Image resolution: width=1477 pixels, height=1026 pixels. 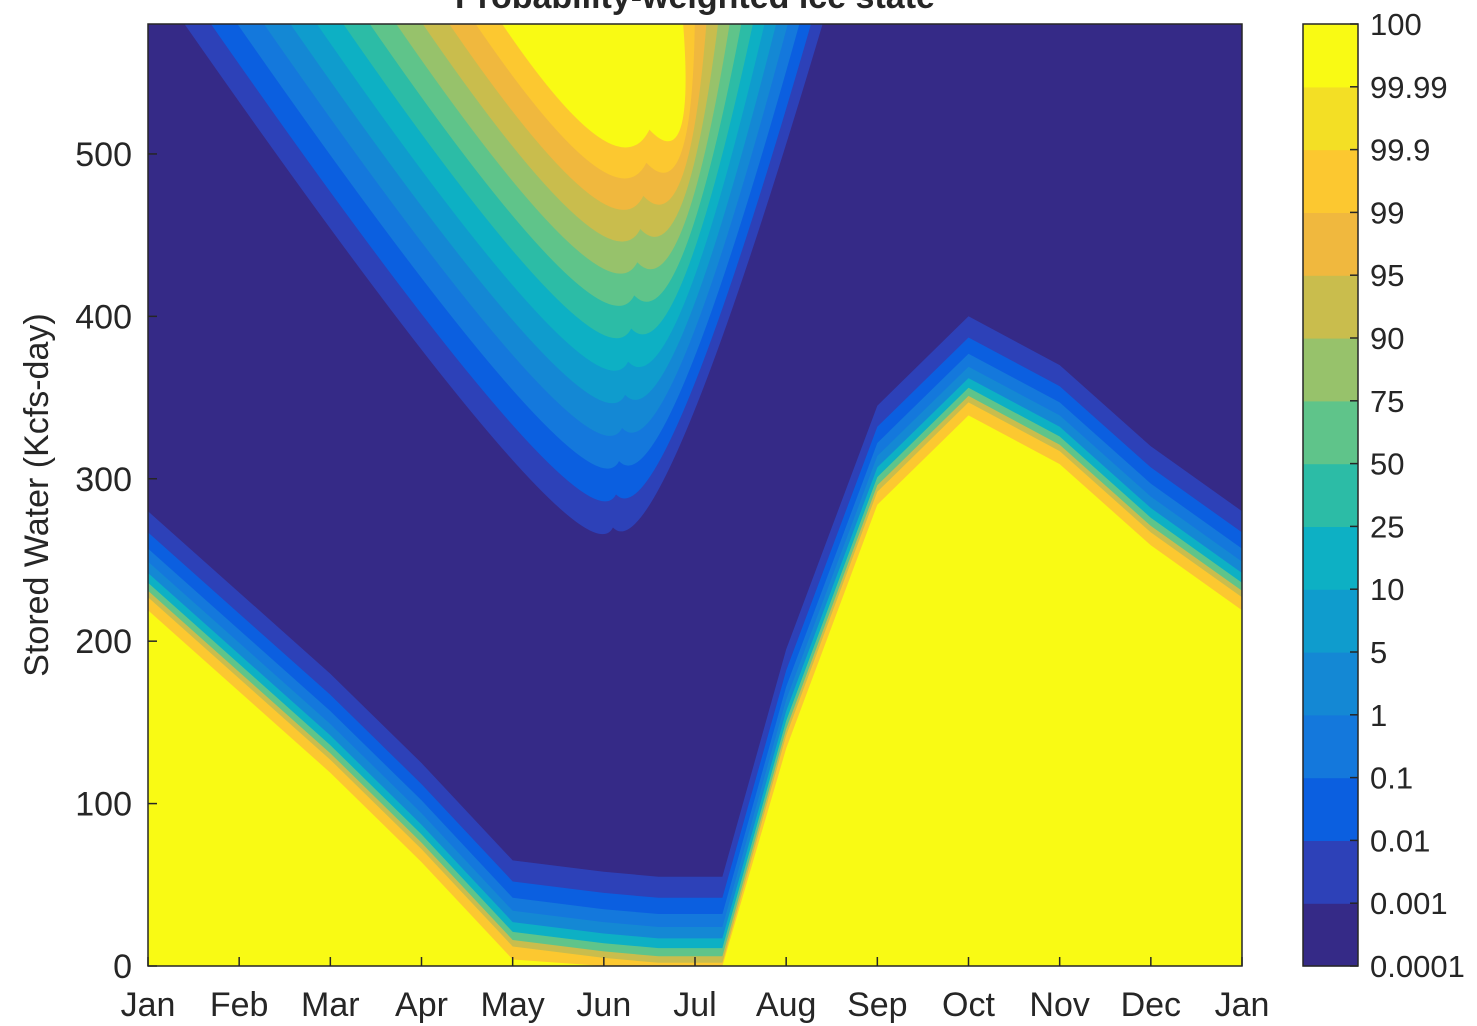 I want to click on y-axis-label: Stored Water (Kcfs-day), so click(x=37, y=494).